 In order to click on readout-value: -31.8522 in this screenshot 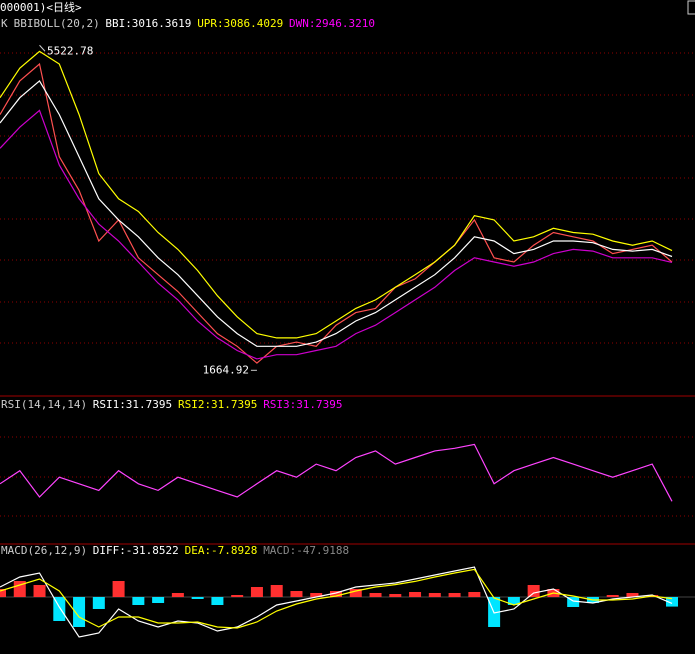, I will do `click(152, 550)`.